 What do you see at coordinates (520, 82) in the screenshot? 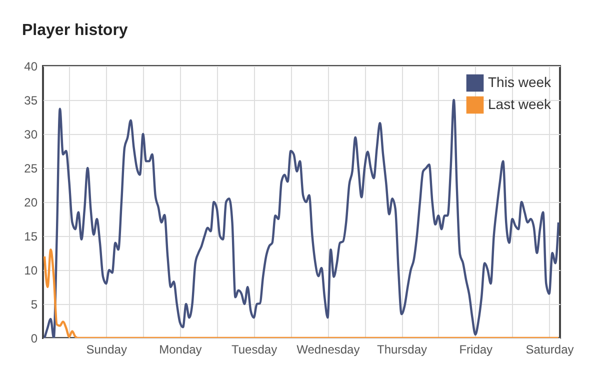
I see `legend-label: This week` at bounding box center [520, 82].